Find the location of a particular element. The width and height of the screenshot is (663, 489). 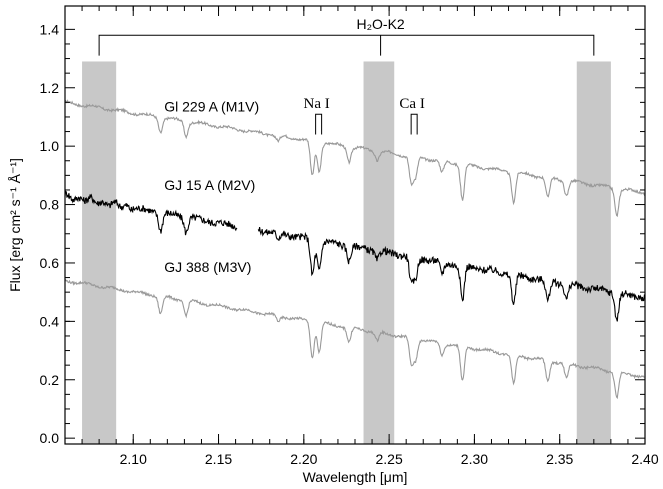

y-tick-label-5: 1.0 is located at coordinates (50, 146).